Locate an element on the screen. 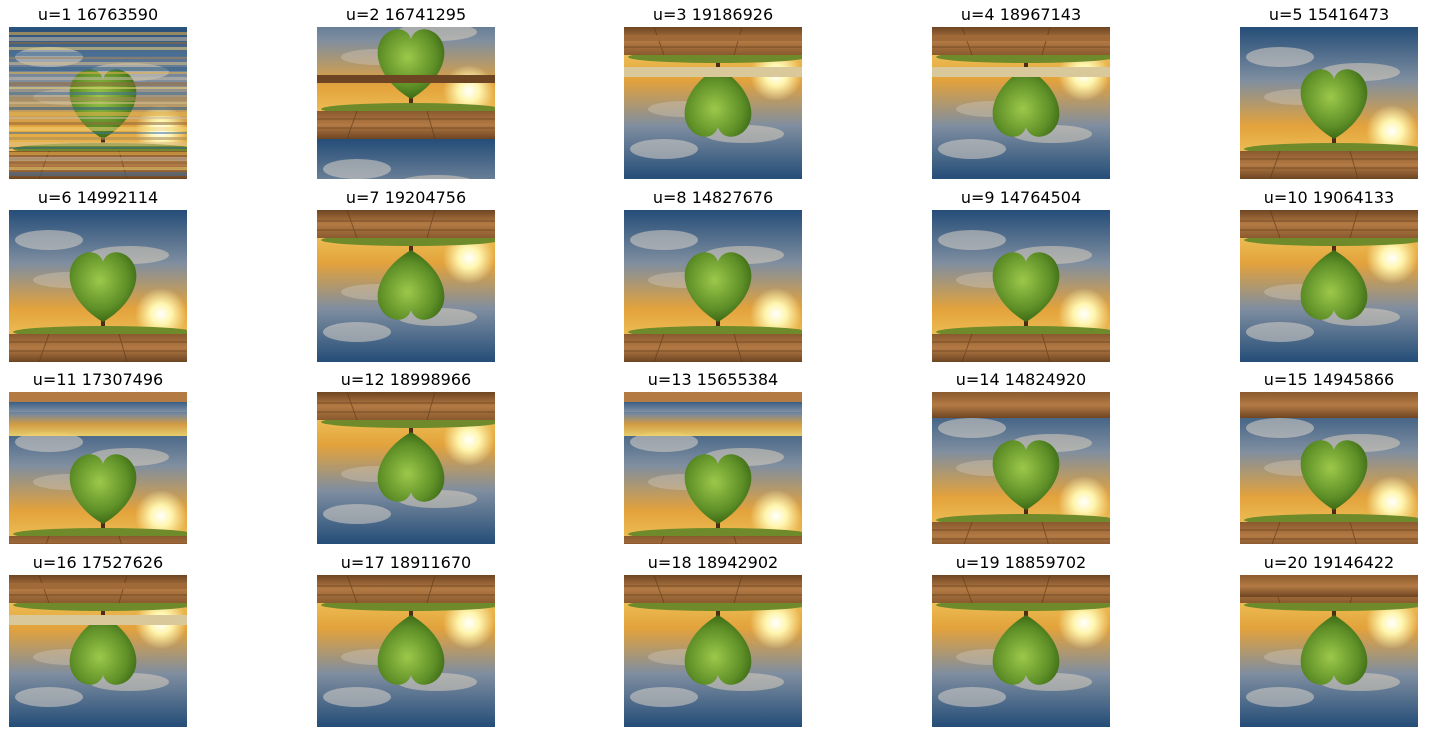  image-panel: u=8 14827676 is located at coordinates (713, 276).